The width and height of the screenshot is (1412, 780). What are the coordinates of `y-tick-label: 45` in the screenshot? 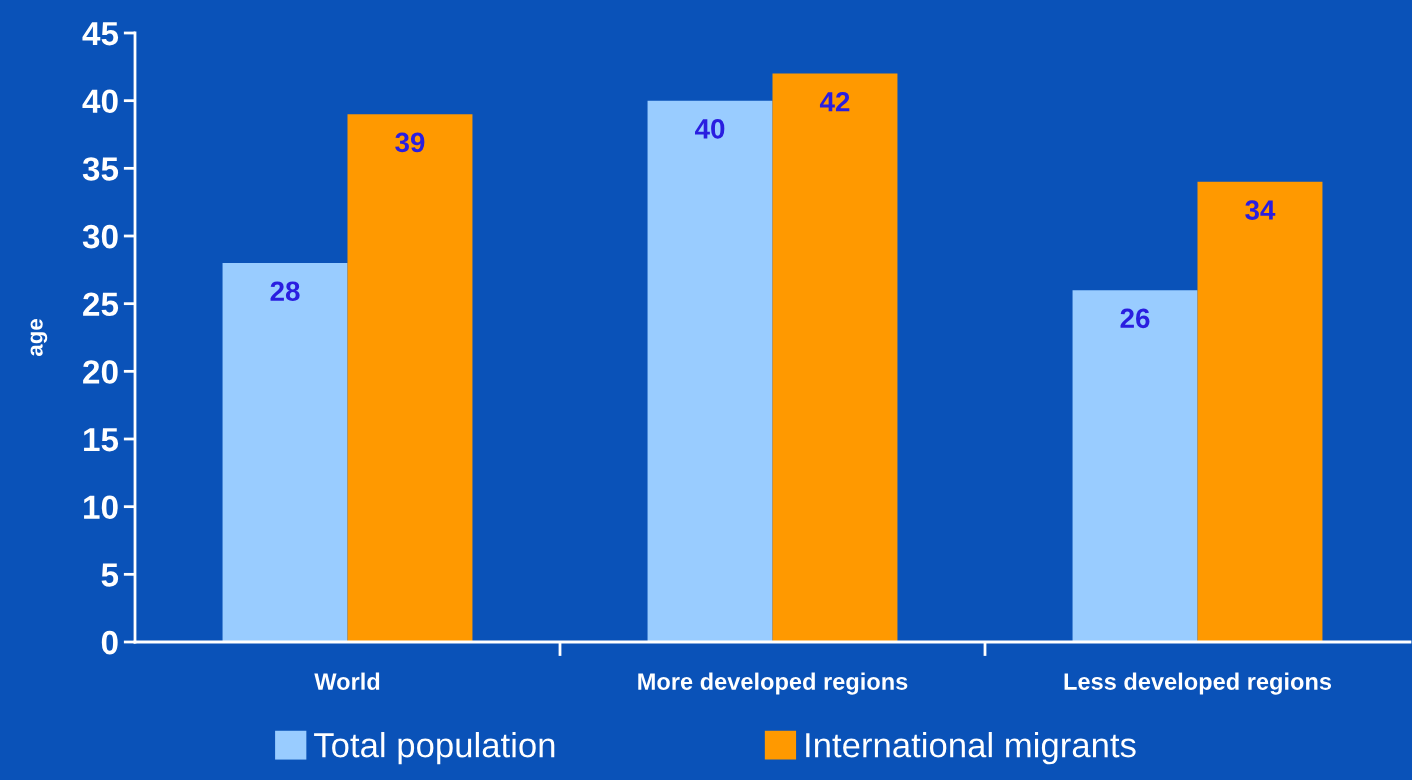 It's located at (100, 34).